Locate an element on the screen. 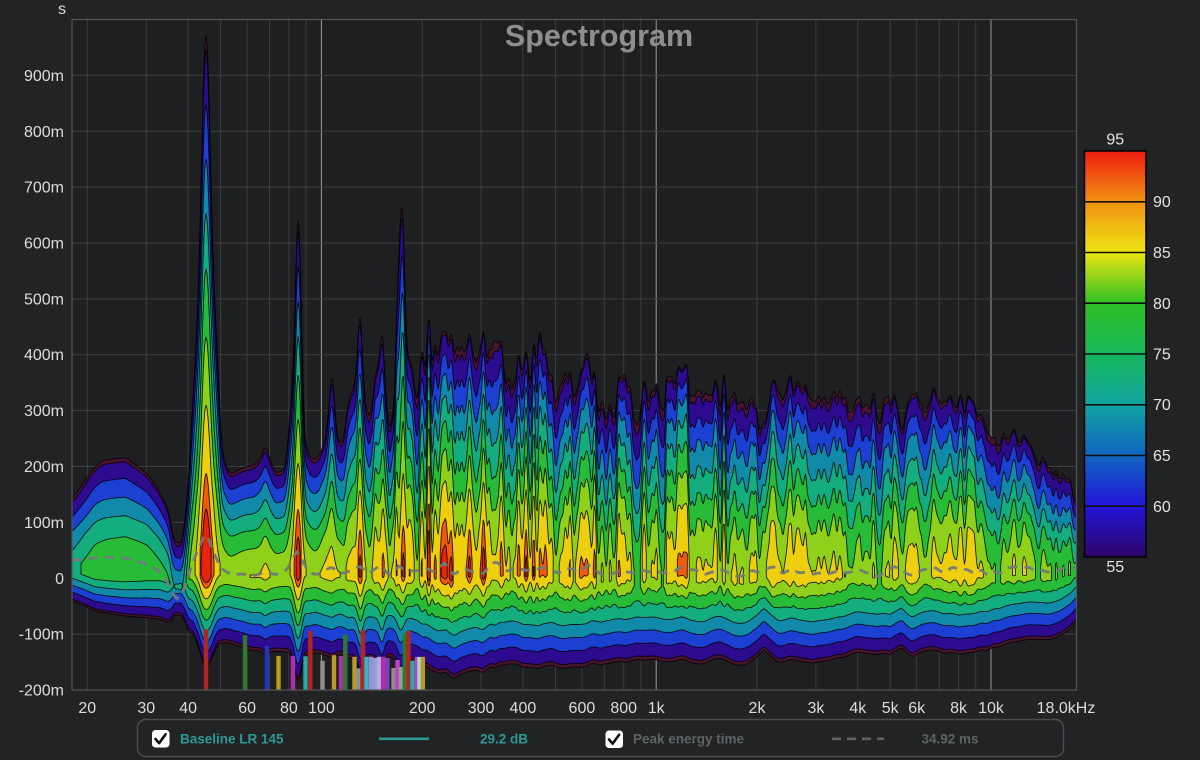 The image size is (1200, 760). svg-text: 100m is located at coordinates (44, 523).